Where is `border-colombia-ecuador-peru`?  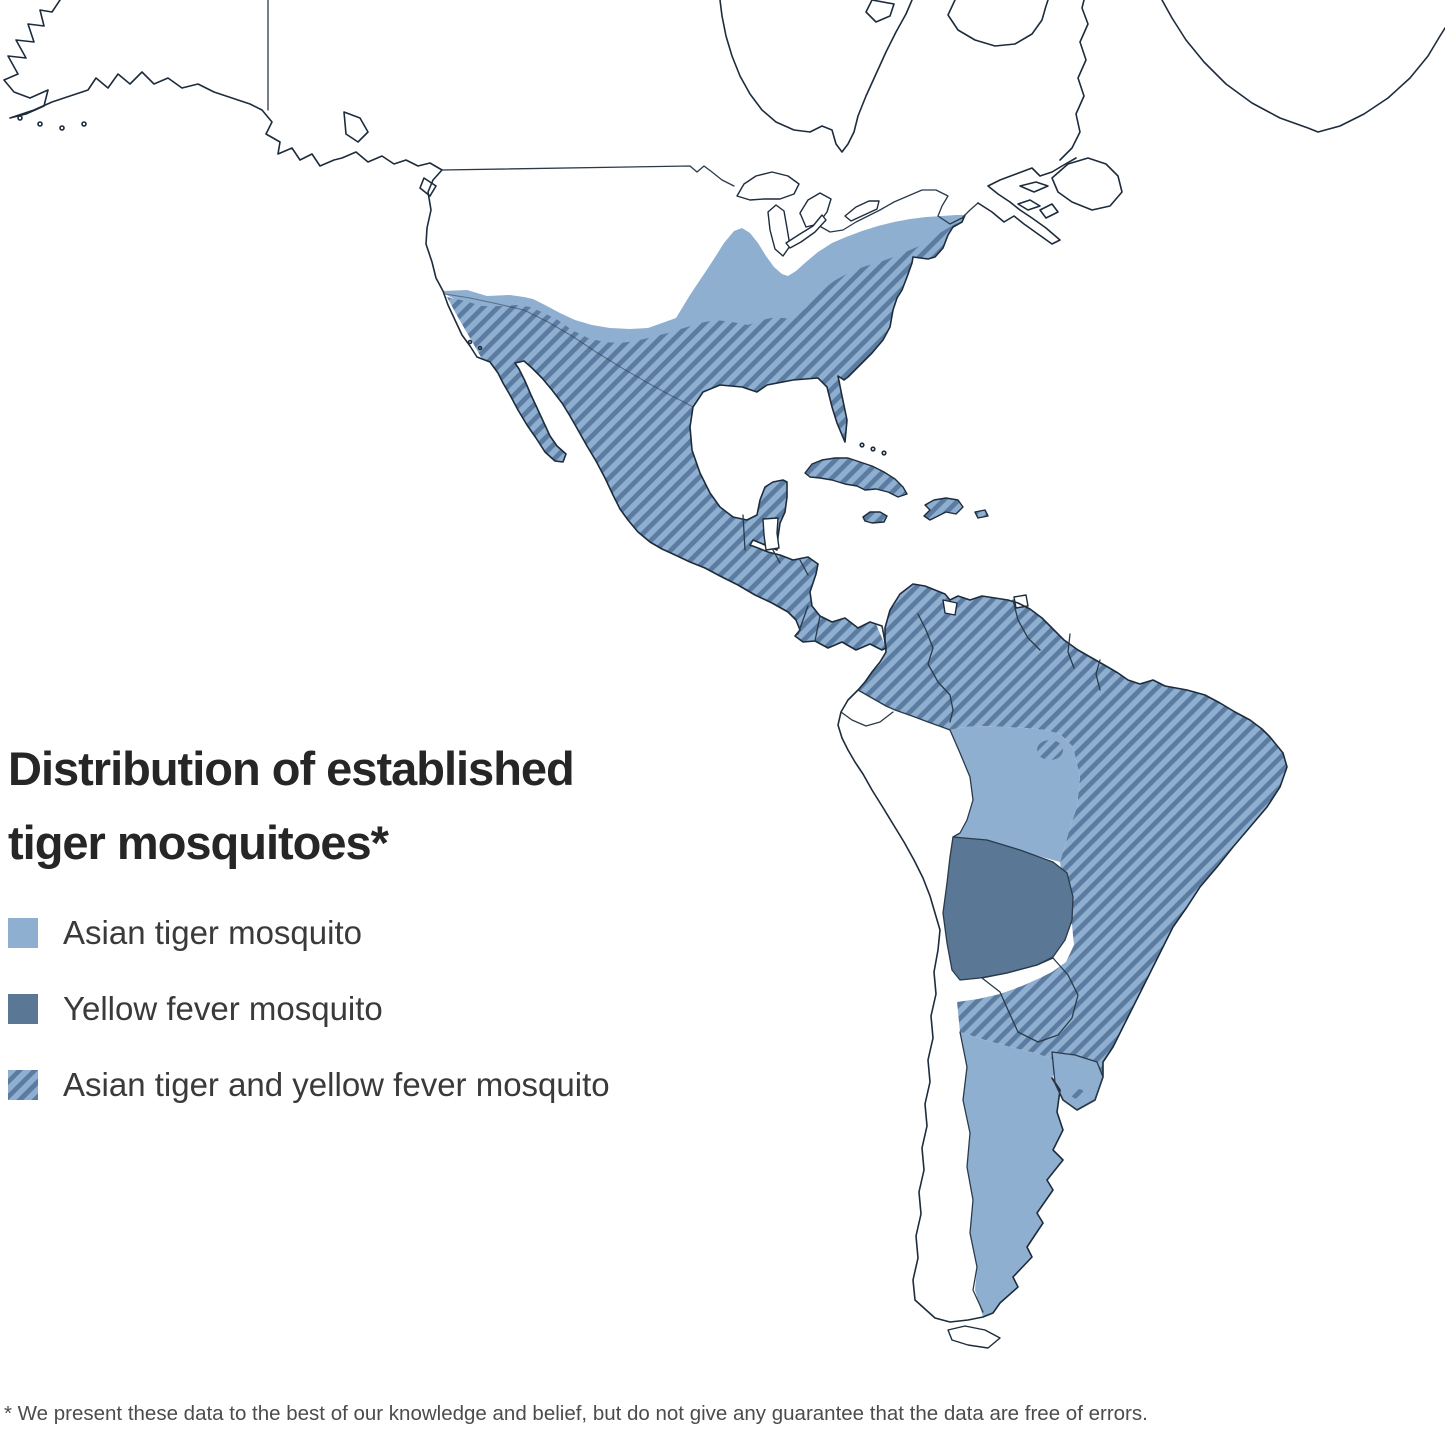 border-colombia-ecuador-peru is located at coordinates (904, 710).